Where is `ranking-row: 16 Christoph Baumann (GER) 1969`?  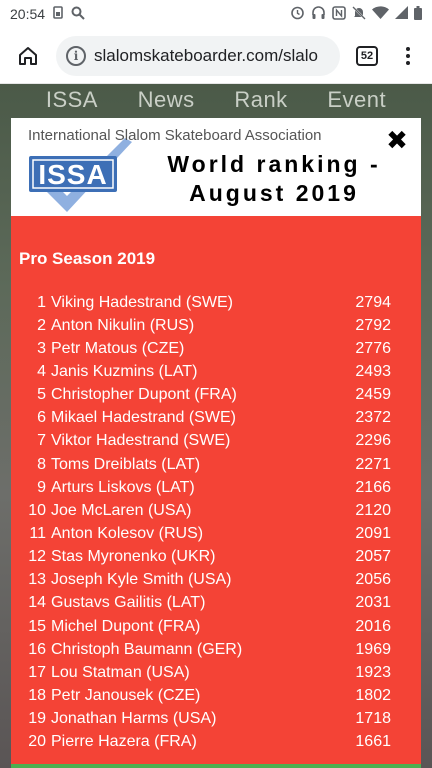 ranking-row: 16 Christoph Baumann (GER) 1969 is located at coordinates (216, 649).